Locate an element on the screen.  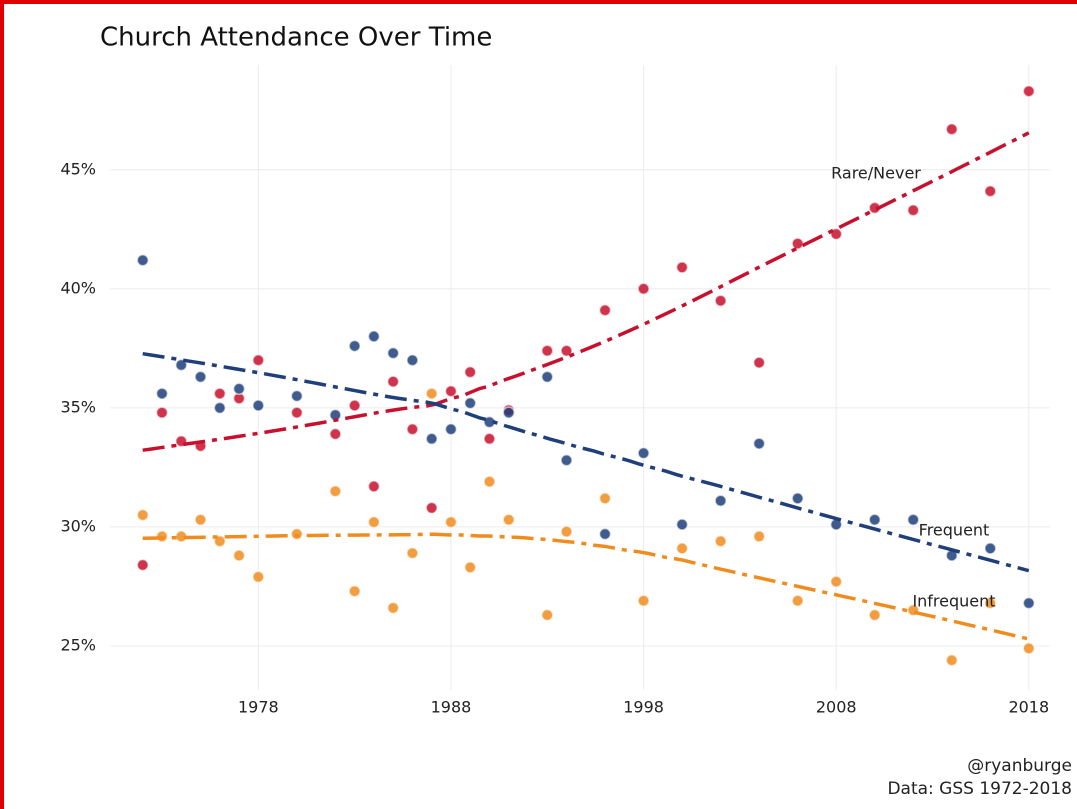
caption: Data: GSS 1972-2018 is located at coordinates (979, 789).